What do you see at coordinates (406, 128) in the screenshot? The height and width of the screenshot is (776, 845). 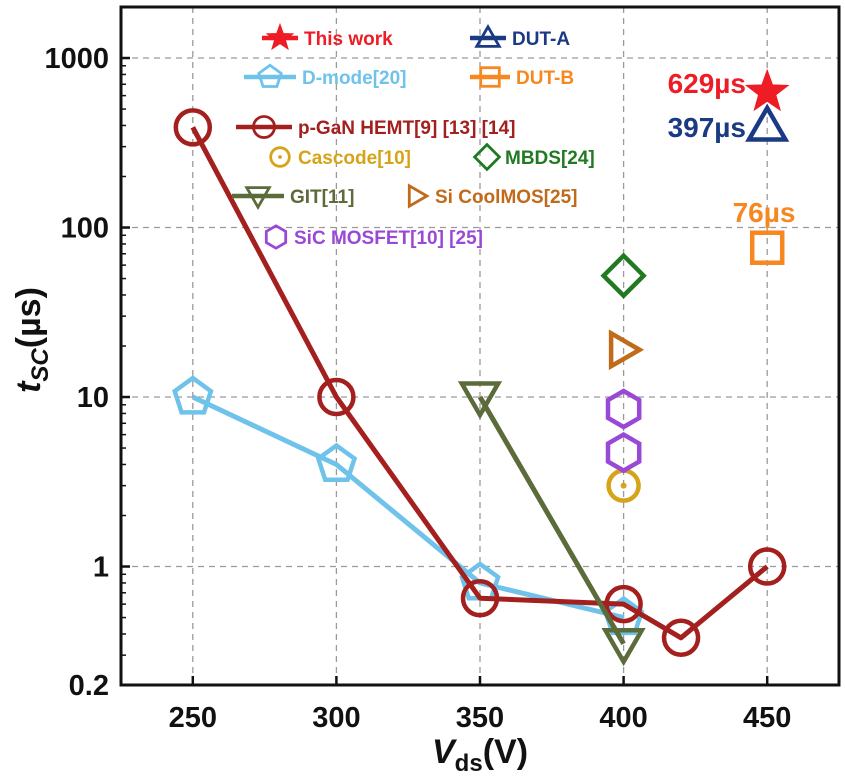 I see `legend-label: p-GaN HEMT[9] [13] [14]` at bounding box center [406, 128].